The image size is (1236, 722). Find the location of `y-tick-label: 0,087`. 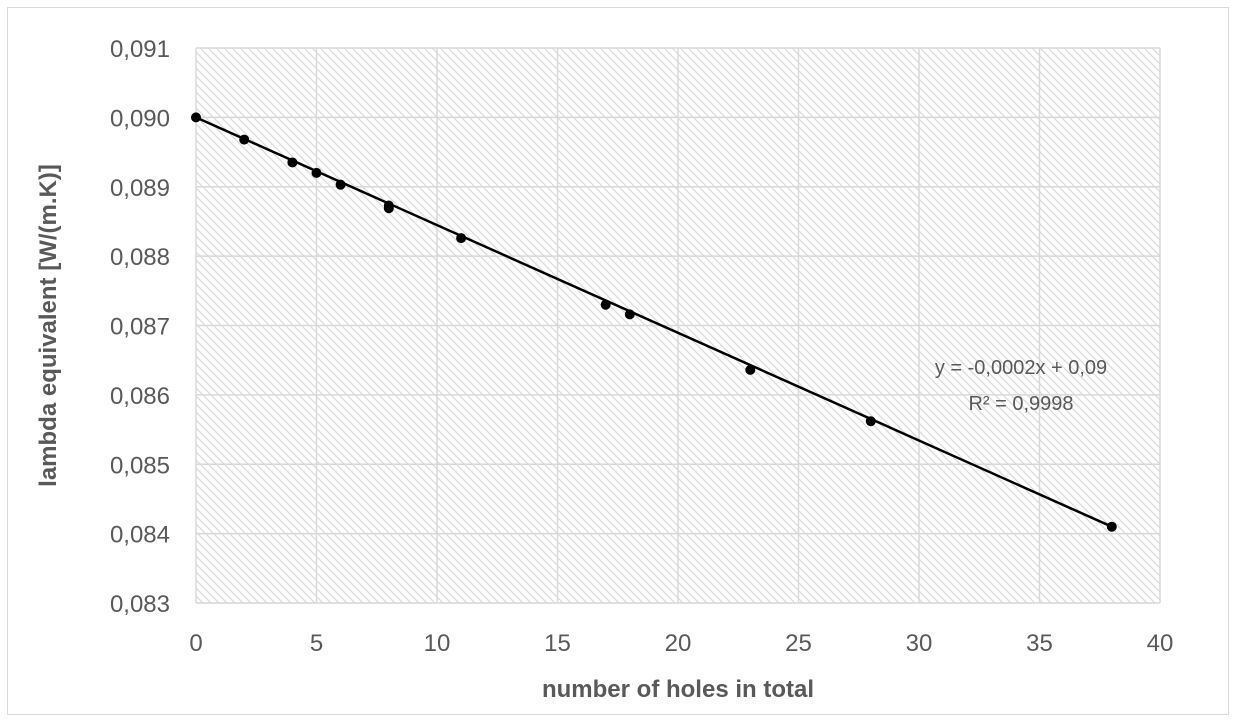

y-tick-label: 0,087 is located at coordinates (140, 327).